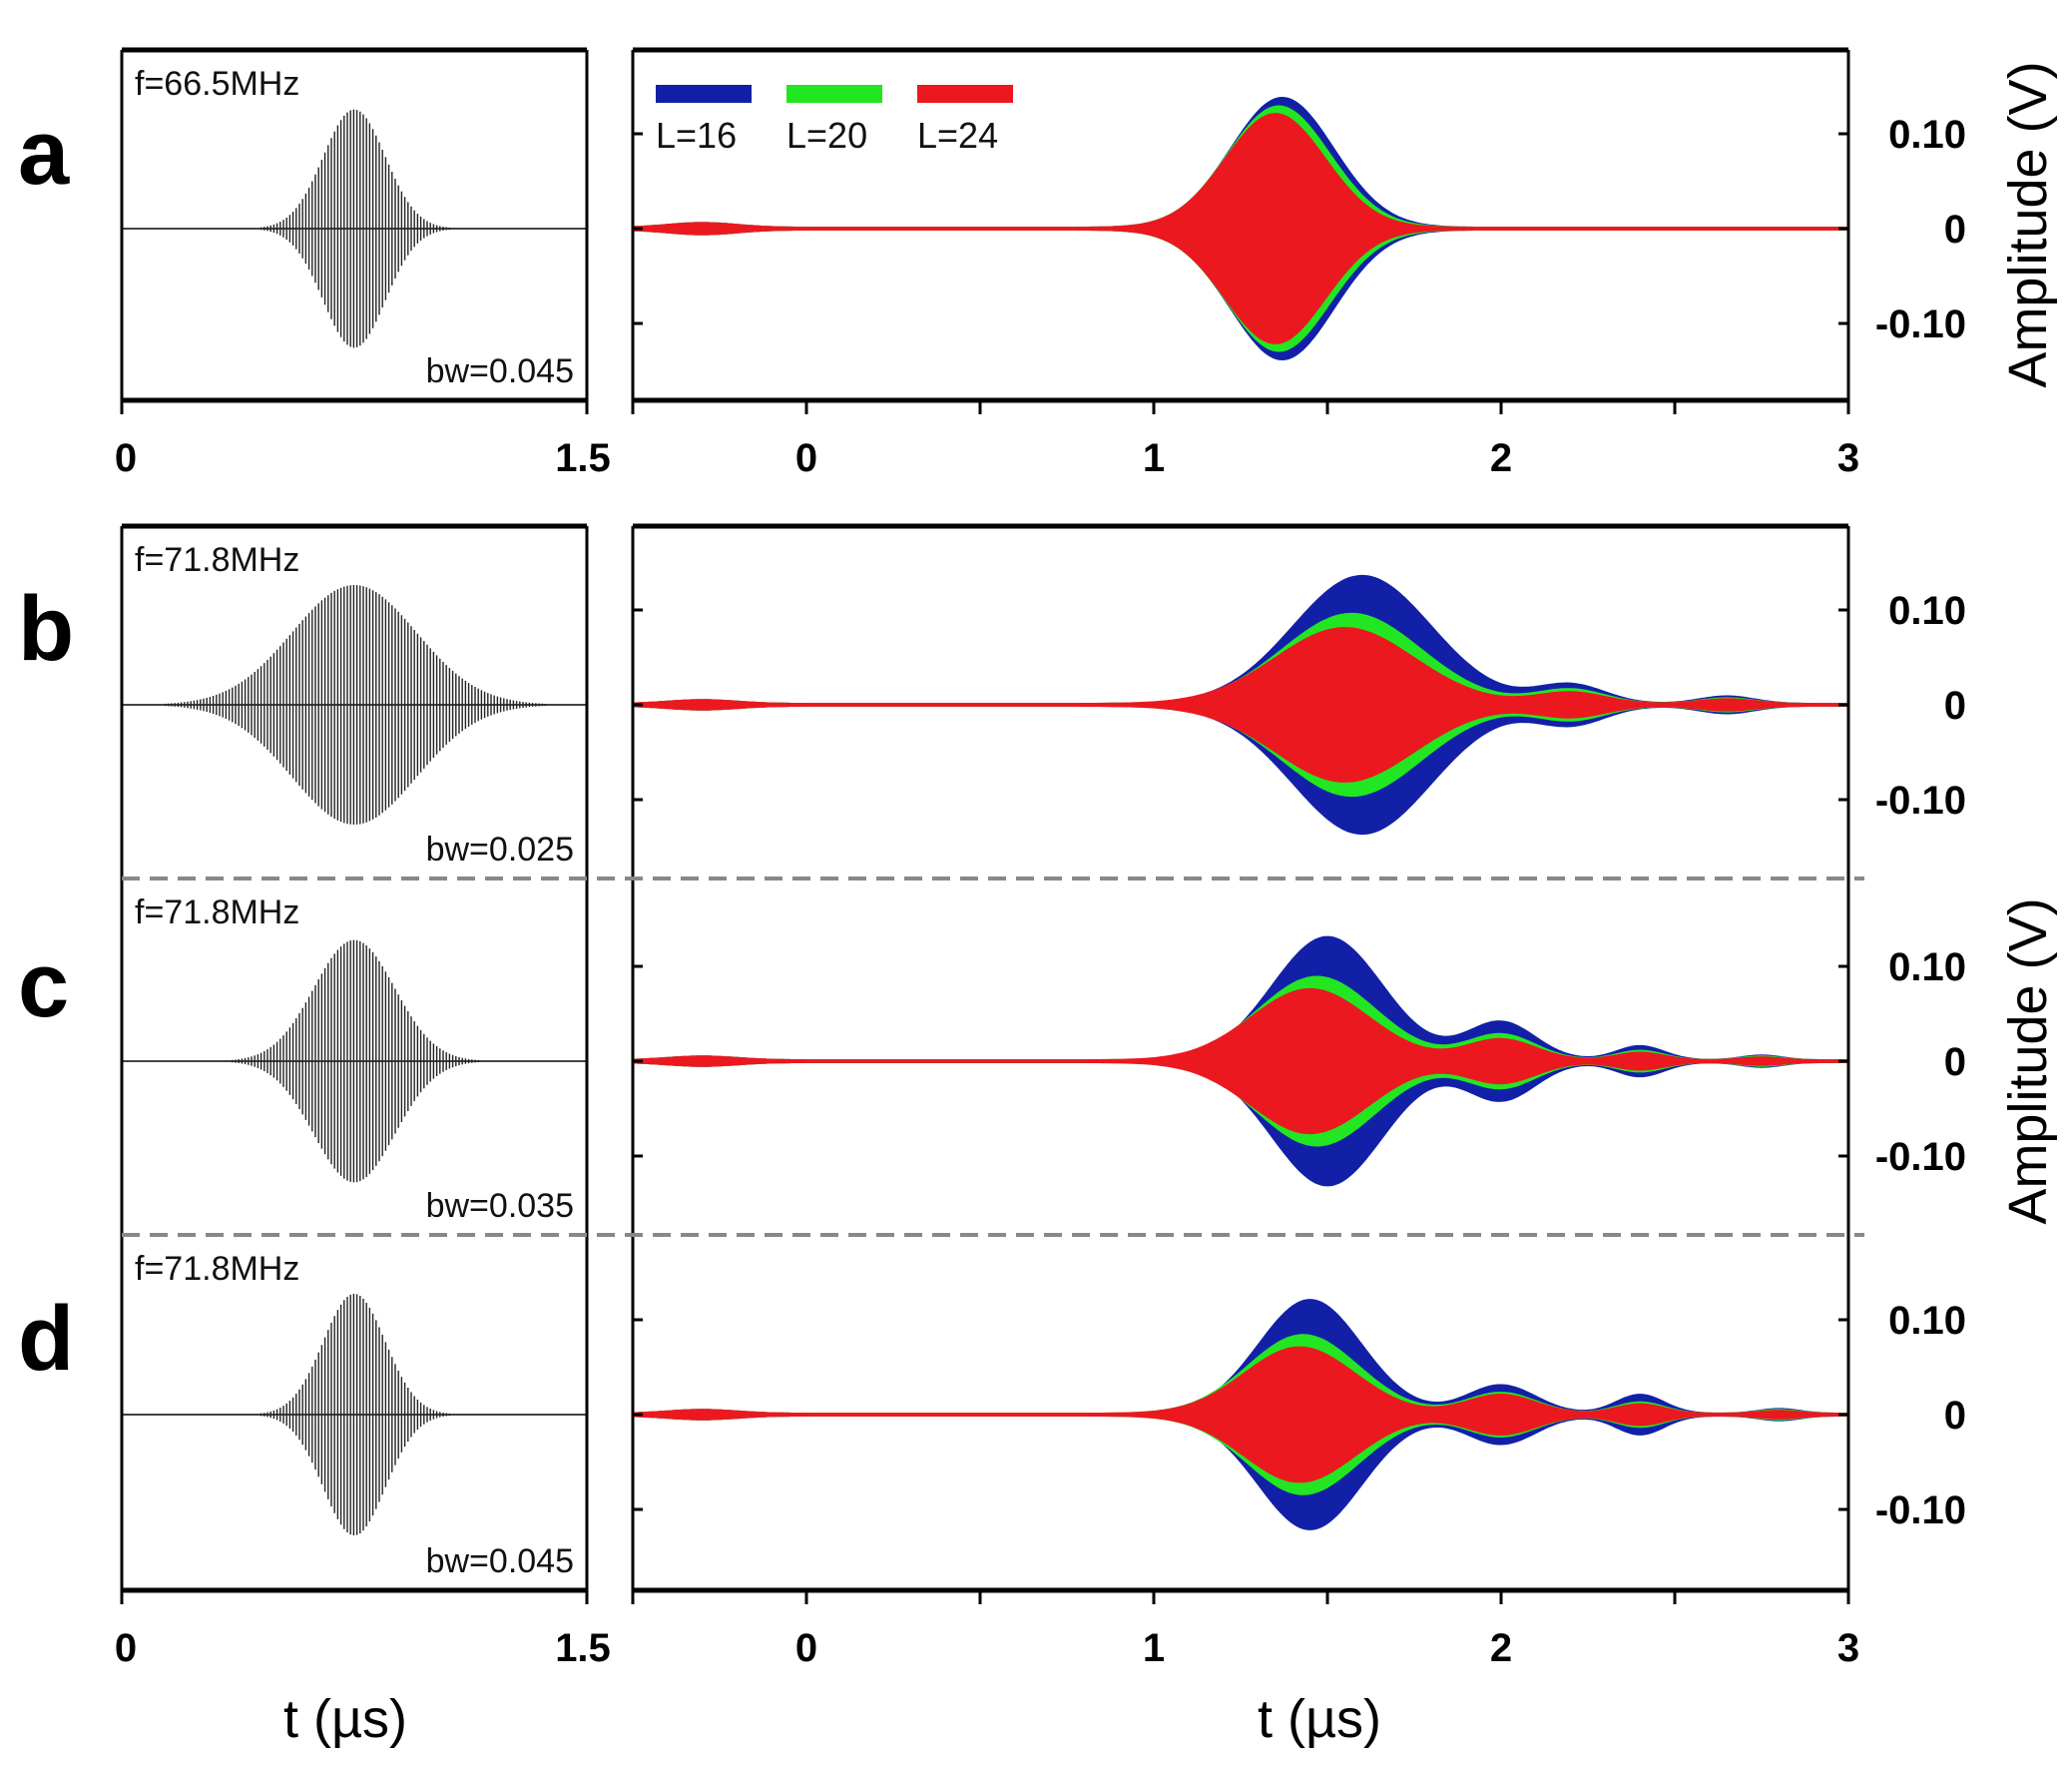 The width and height of the screenshot is (2072, 1765). What do you see at coordinates (958, 135) in the screenshot?
I see `legend-label: L=24` at bounding box center [958, 135].